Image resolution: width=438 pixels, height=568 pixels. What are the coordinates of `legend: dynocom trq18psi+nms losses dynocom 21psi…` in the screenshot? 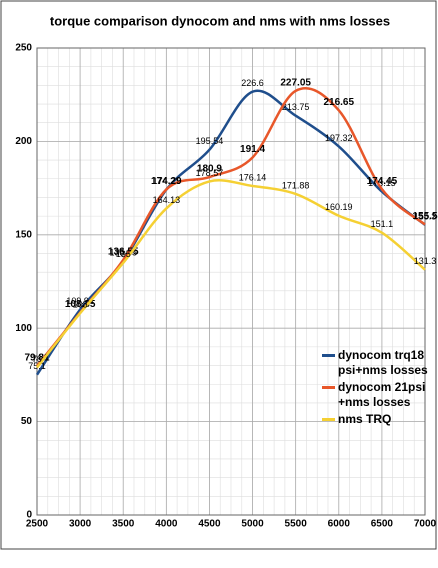 It's located at (376, 388).